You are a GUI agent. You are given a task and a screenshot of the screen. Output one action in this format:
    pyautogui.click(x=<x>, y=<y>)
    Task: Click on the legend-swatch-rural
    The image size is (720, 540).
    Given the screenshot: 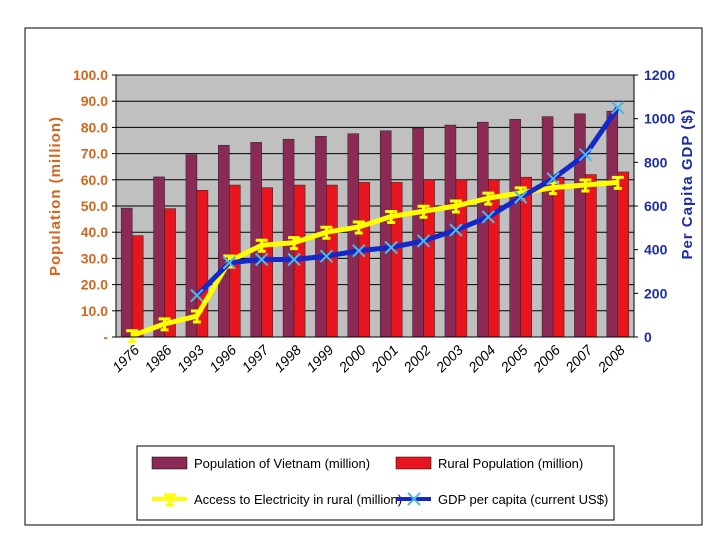 What is the action you would take?
    pyautogui.click(x=413, y=463)
    